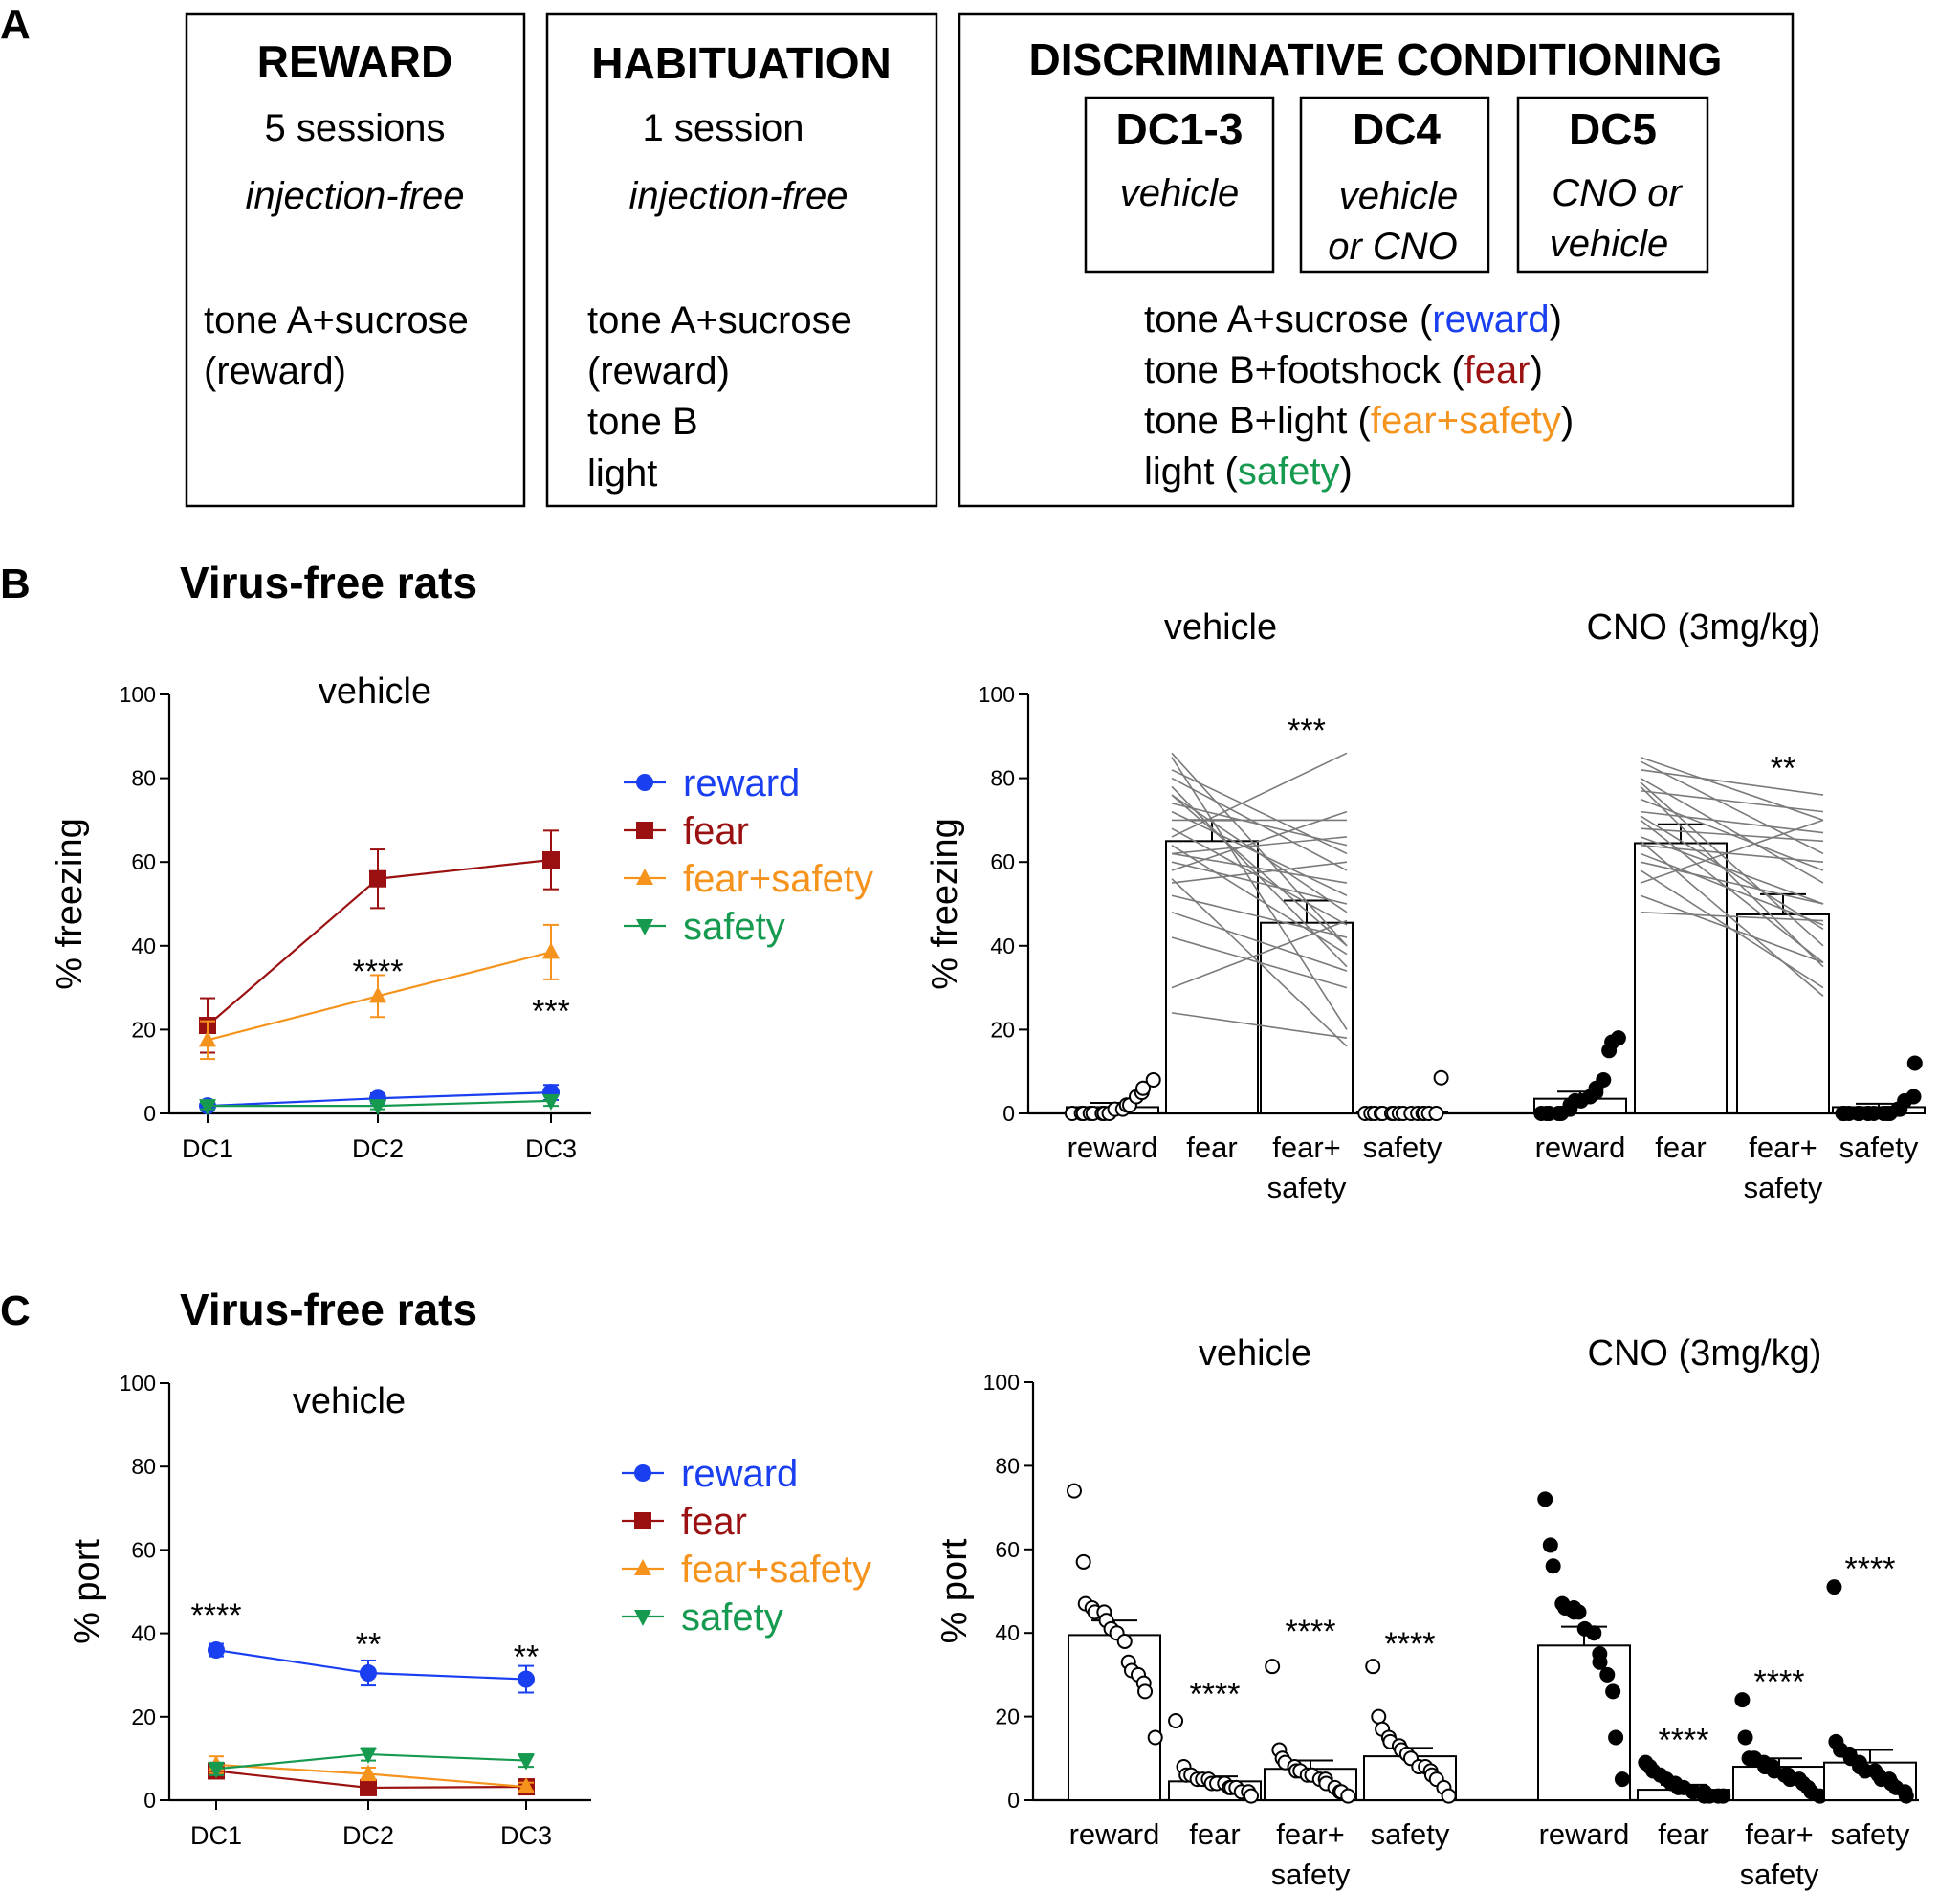 The height and width of the screenshot is (1892, 1960). Describe the element at coordinates (1376, 59) in the screenshot. I see `dc-box-title: DISCRIMINATIVE CONDITIONING` at that location.